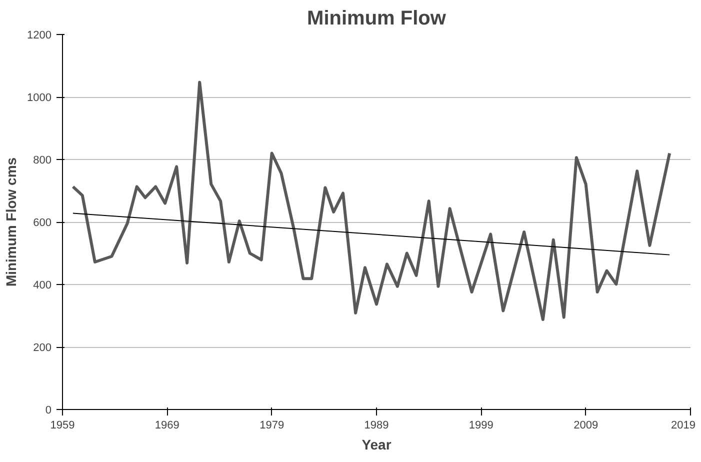 This screenshot has width=701, height=462. What do you see at coordinates (48, 410) in the screenshot?
I see `y-tick-label: 0` at bounding box center [48, 410].